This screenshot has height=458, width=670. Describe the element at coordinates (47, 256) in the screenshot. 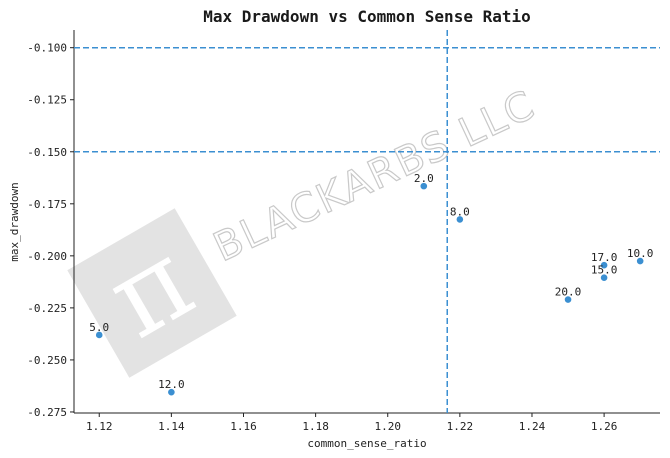

I see `y-tick-label: -0.200` at that location.